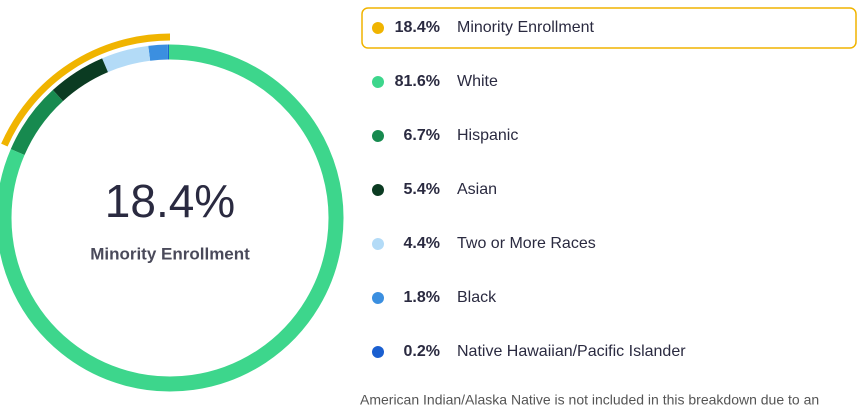  I want to click on legend-value: 5.4%, so click(422, 189).